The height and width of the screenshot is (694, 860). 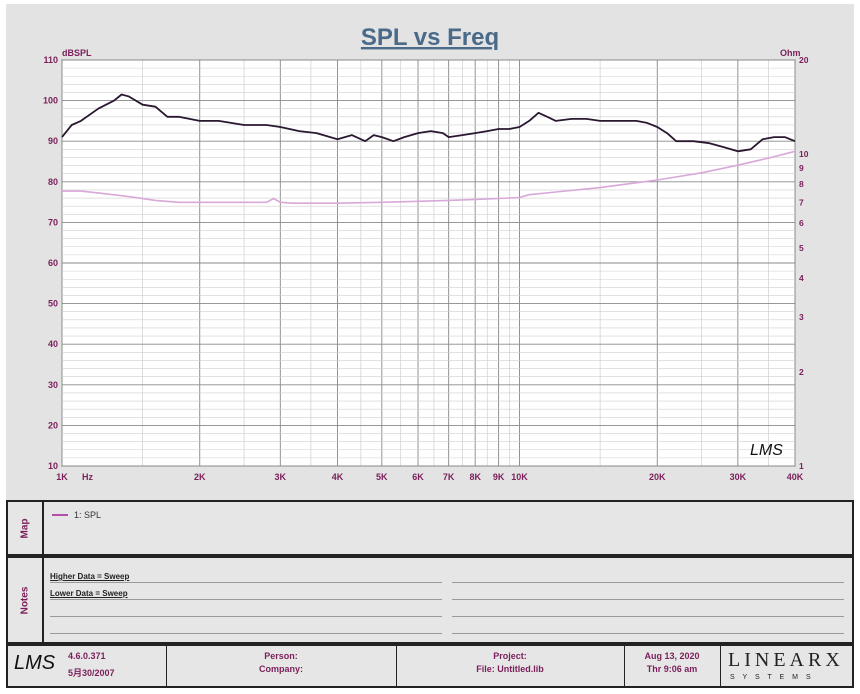 What do you see at coordinates (53, 182) in the screenshot?
I see `y-left-tick-label: 80` at bounding box center [53, 182].